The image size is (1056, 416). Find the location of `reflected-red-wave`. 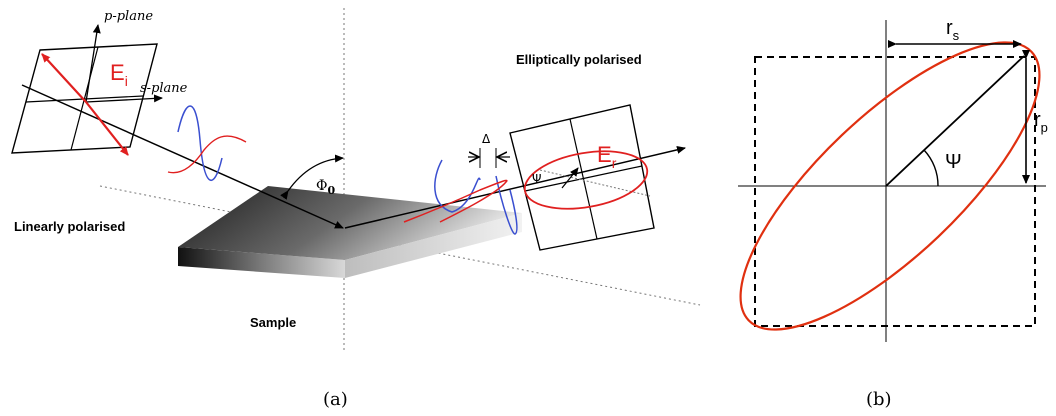

reflected-red-wave is located at coordinates (455, 201).